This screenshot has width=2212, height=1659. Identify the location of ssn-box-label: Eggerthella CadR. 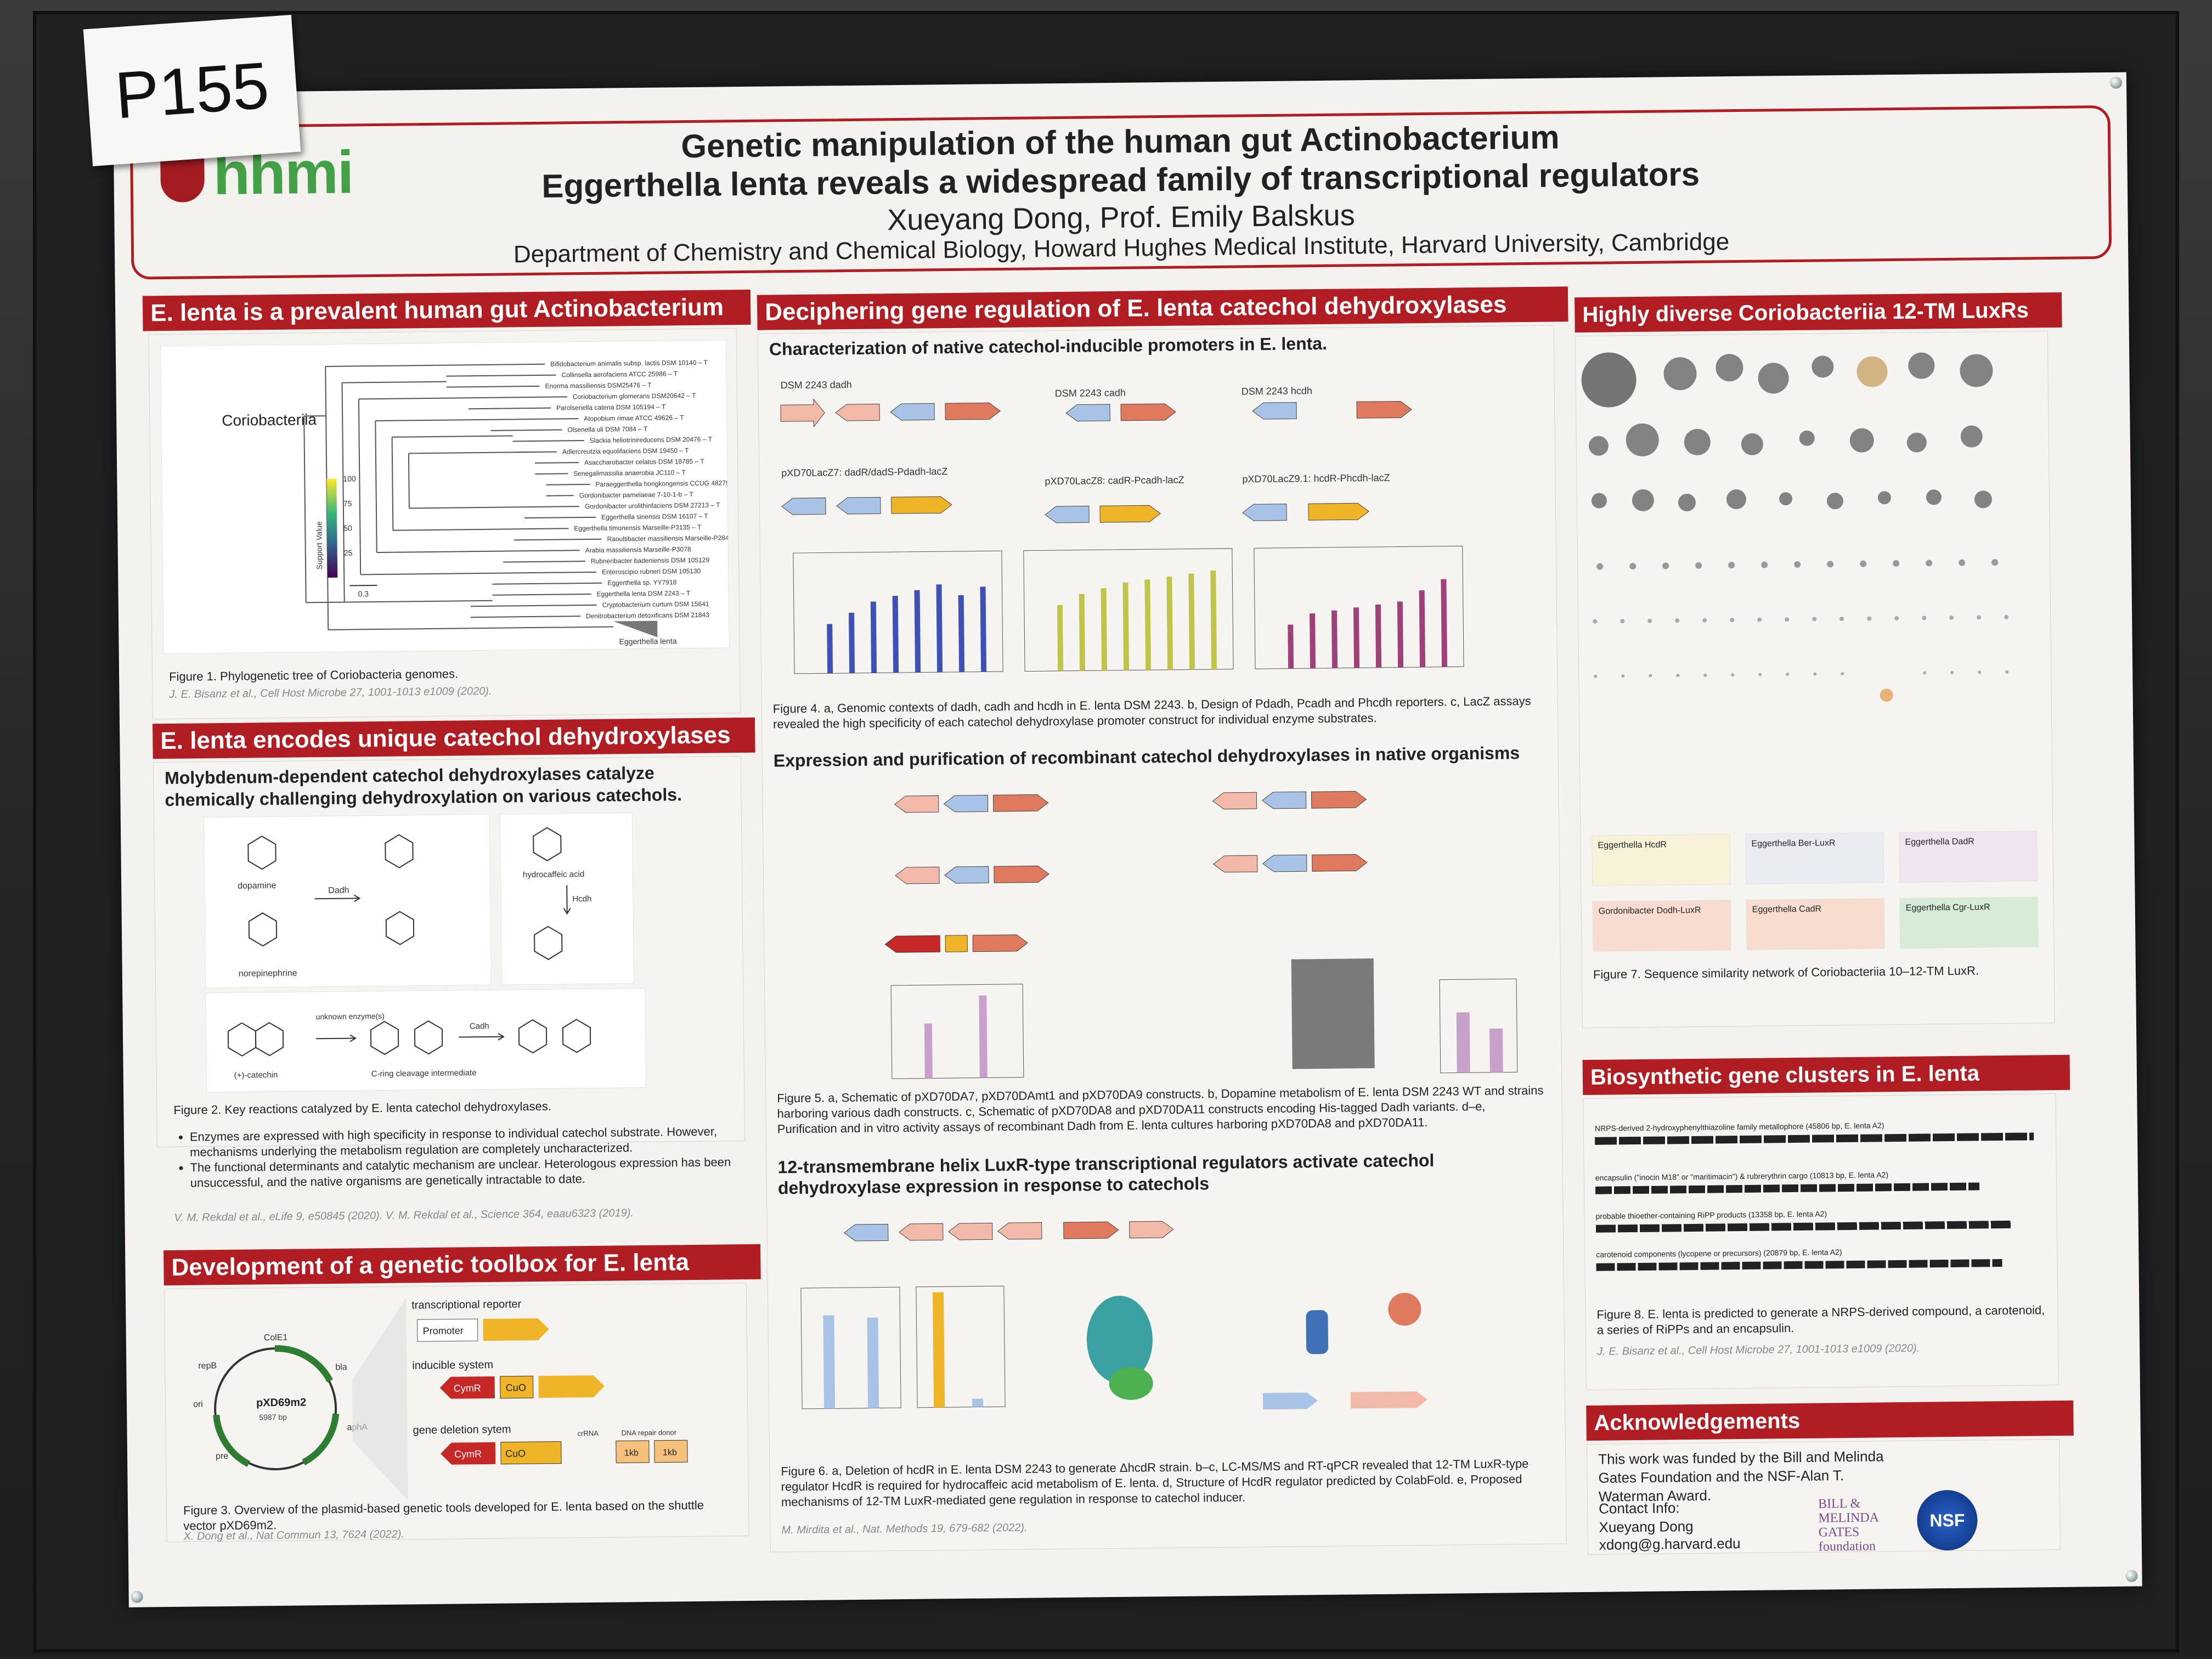
(1787, 909).